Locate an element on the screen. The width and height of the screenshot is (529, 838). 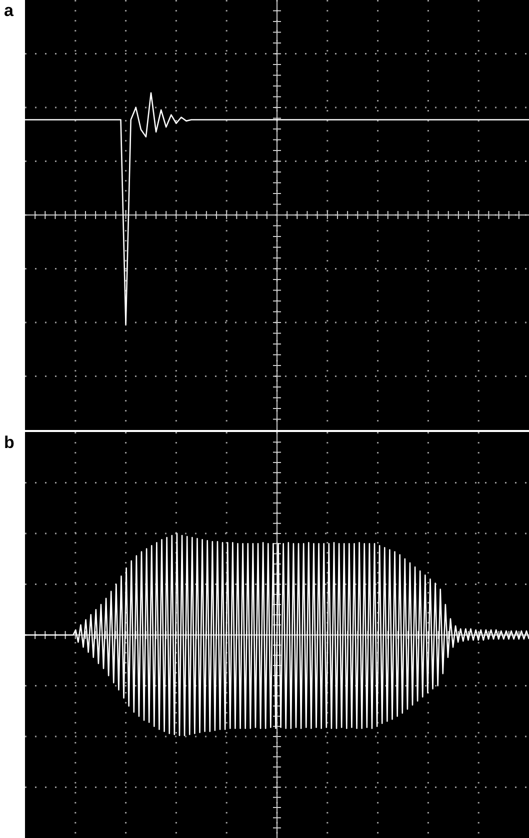
chart-title: a is located at coordinates (9, 10).